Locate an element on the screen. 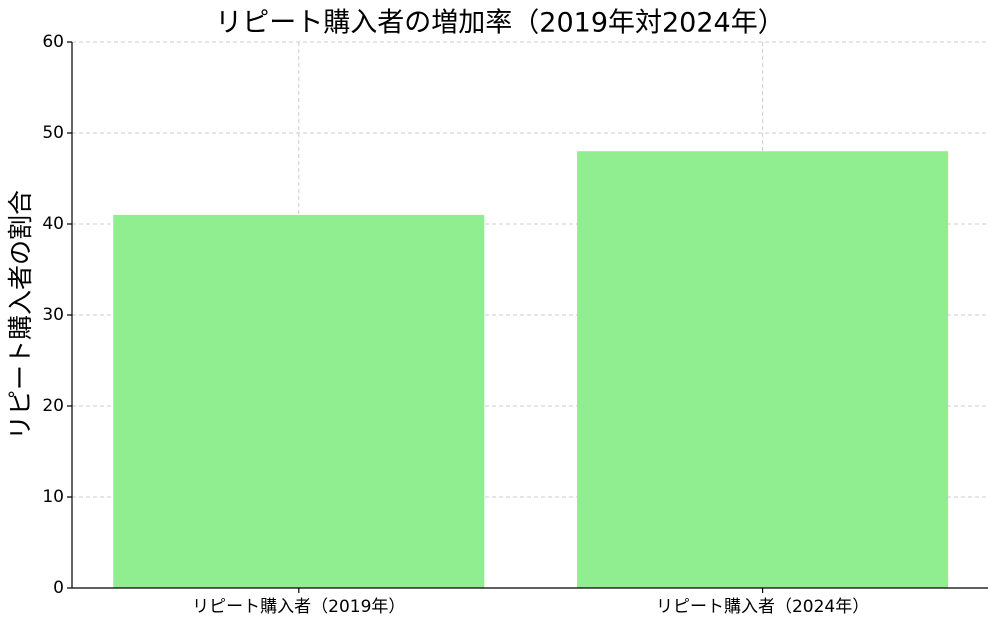  y-tick-label: 20 is located at coordinates (53, 406).